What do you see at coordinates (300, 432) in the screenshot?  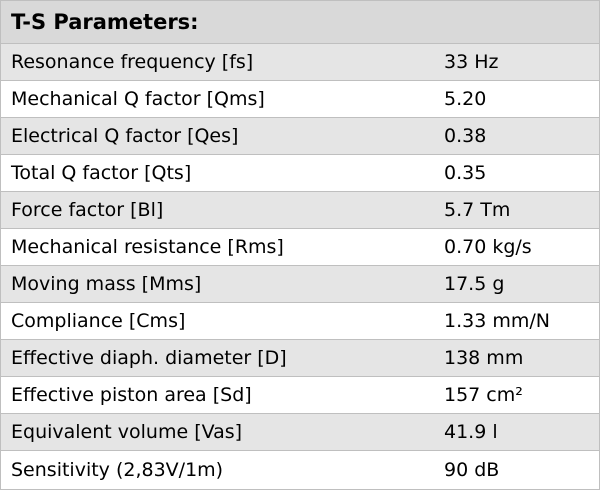 I see `table-row: Equivalent volume [Vas] 41.9 l` at bounding box center [300, 432].